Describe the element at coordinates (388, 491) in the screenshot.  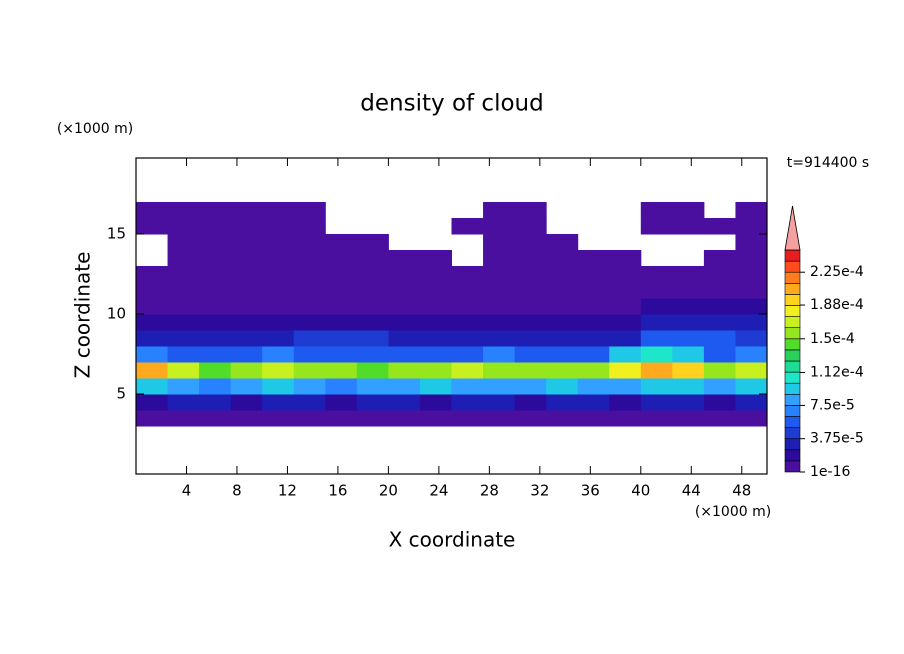
I see `x-tick-label: 20` at that location.